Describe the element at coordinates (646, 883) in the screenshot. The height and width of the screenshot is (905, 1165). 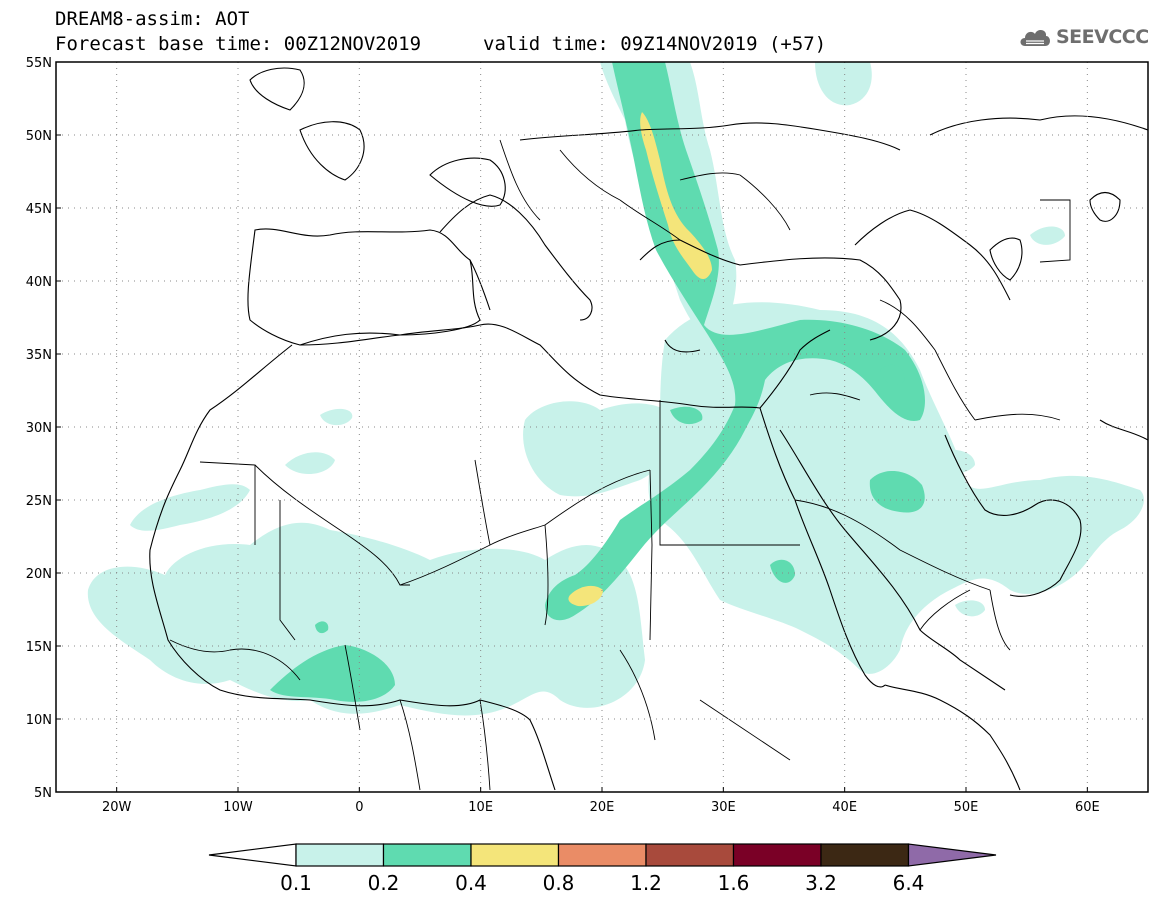
I see `colorbar-label: 1.2` at that location.